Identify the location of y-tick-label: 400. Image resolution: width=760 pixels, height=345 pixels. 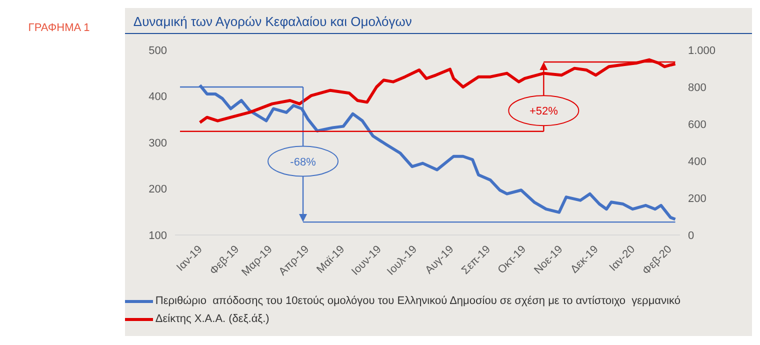
(158, 97).